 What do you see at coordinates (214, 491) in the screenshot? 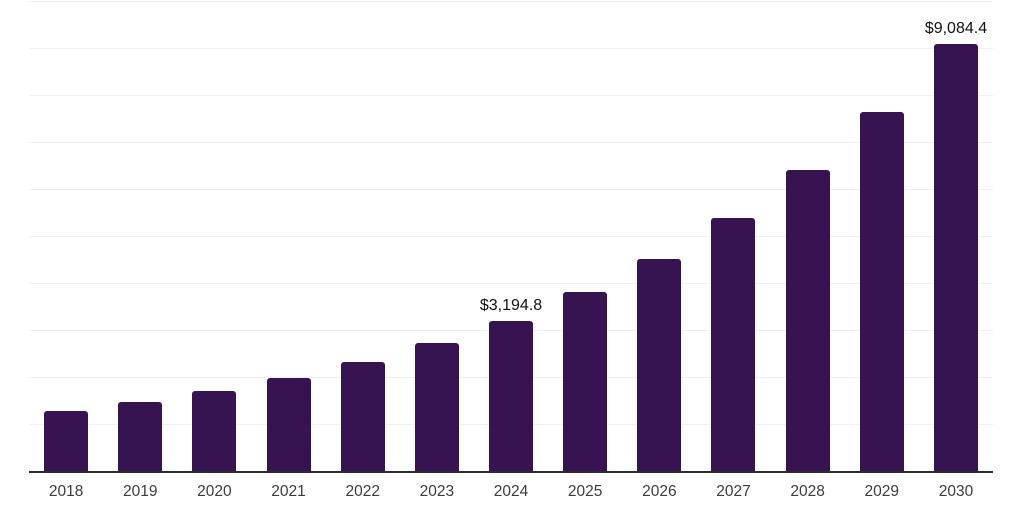
I see `x-tick-2020: 2020` at bounding box center [214, 491].